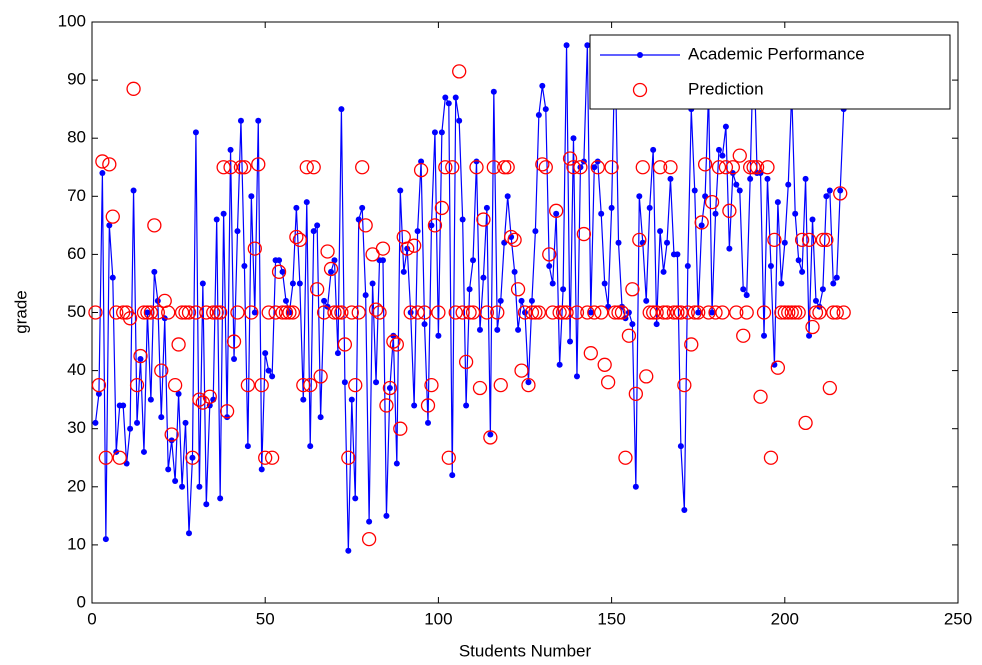  Describe the element at coordinates (525, 650) in the screenshot. I see `x-axis-label: Students Number` at that location.